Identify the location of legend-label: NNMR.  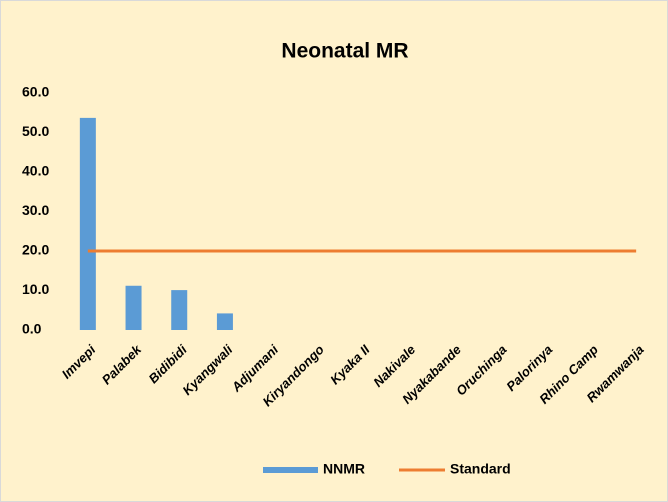
(344, 469).